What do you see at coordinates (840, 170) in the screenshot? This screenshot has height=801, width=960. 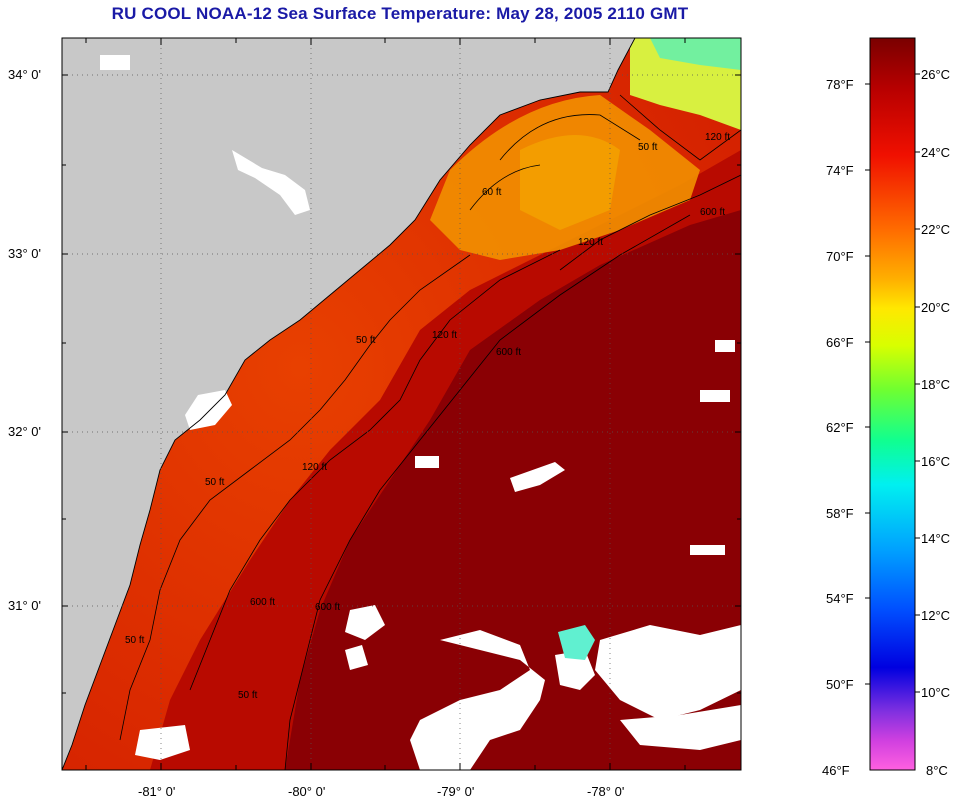 I see `colorbar-label-f: 74°F` at bounding box center [840, 170].